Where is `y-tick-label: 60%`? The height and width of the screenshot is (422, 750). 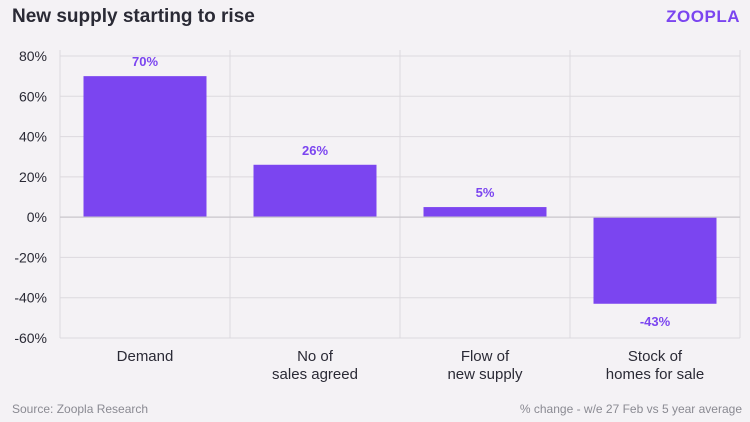 y-tick-label: 60% is located at coordinates (33, 96).